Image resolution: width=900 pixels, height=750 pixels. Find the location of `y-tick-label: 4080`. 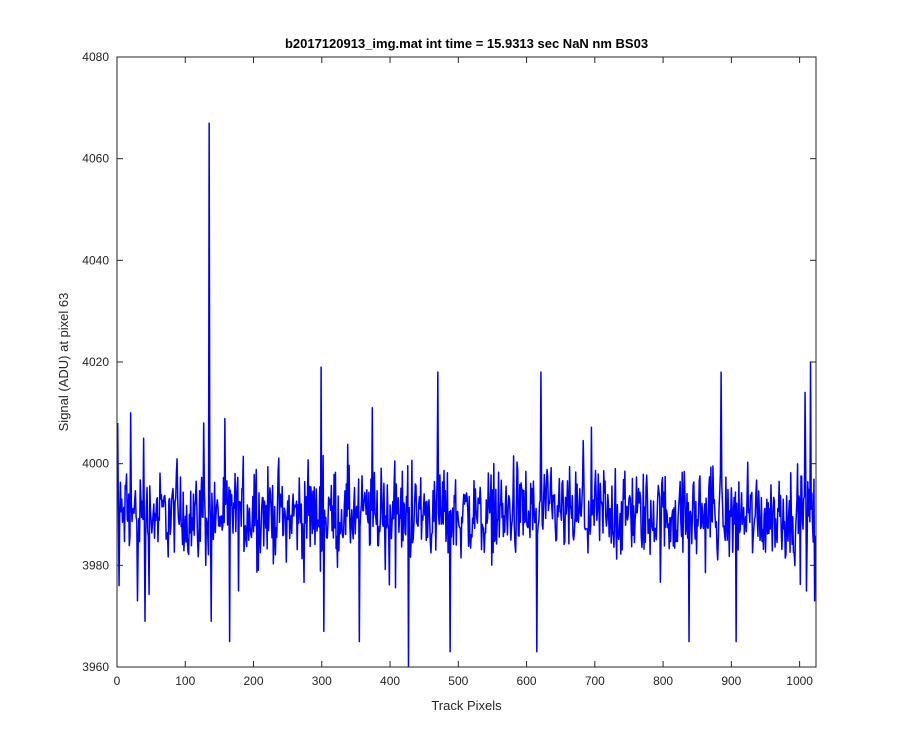

y-tick-label: 4080 is located at coordinates (95, 57).